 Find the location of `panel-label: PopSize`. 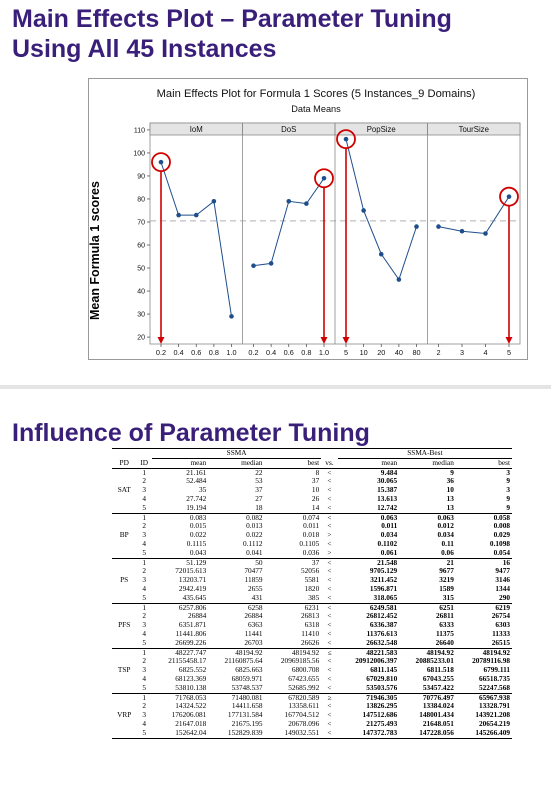

panel-label: PopSize is located at coordinates (381, 129).